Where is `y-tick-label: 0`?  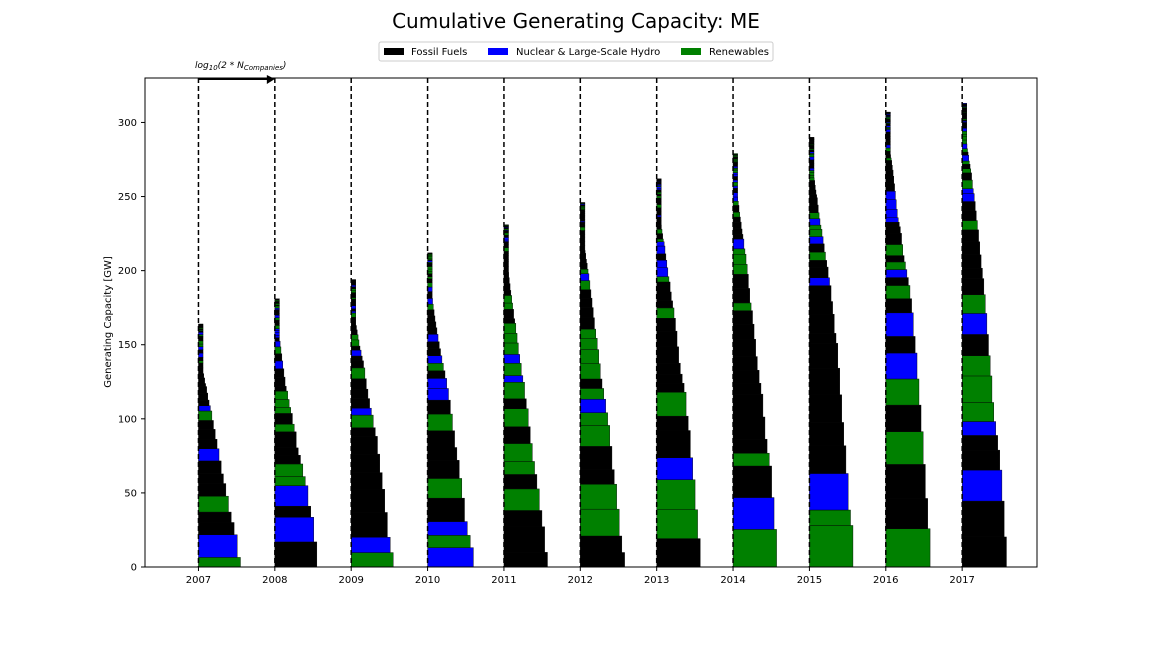
y-tick-label: 0 is located at coordinates (134, 568).